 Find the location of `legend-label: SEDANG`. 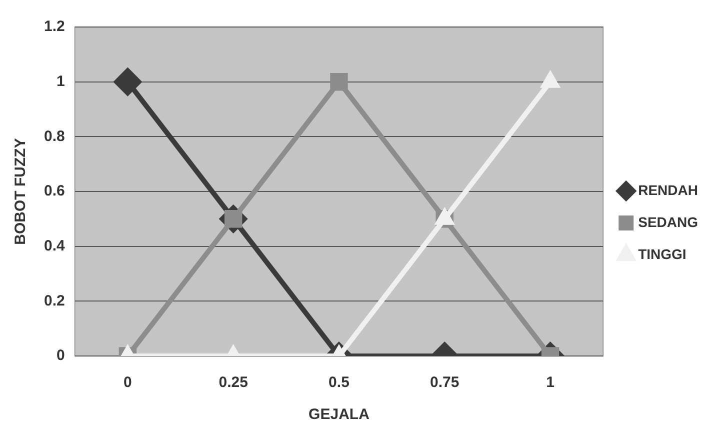

legend-label: SEDANG is located at coordinates (668, 222).